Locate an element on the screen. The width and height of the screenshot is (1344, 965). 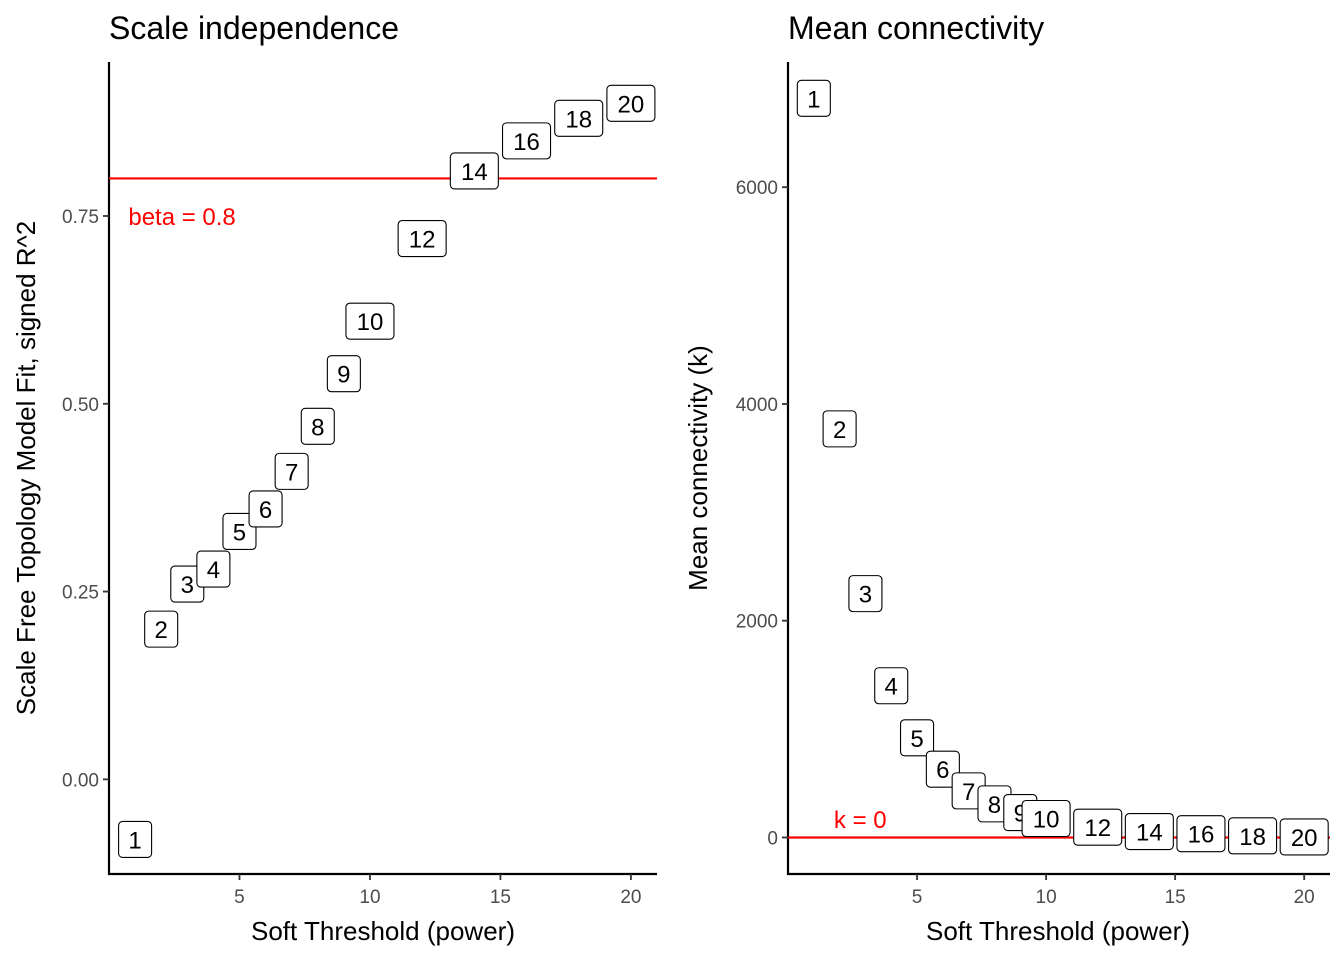
y-tick-label: 0.50 is located at coordinates (80, 405).